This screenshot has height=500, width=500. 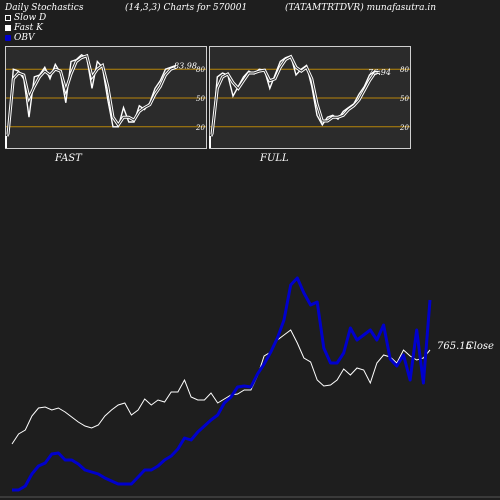 I want to click on obv-swatch, so click(x=8, y=38).